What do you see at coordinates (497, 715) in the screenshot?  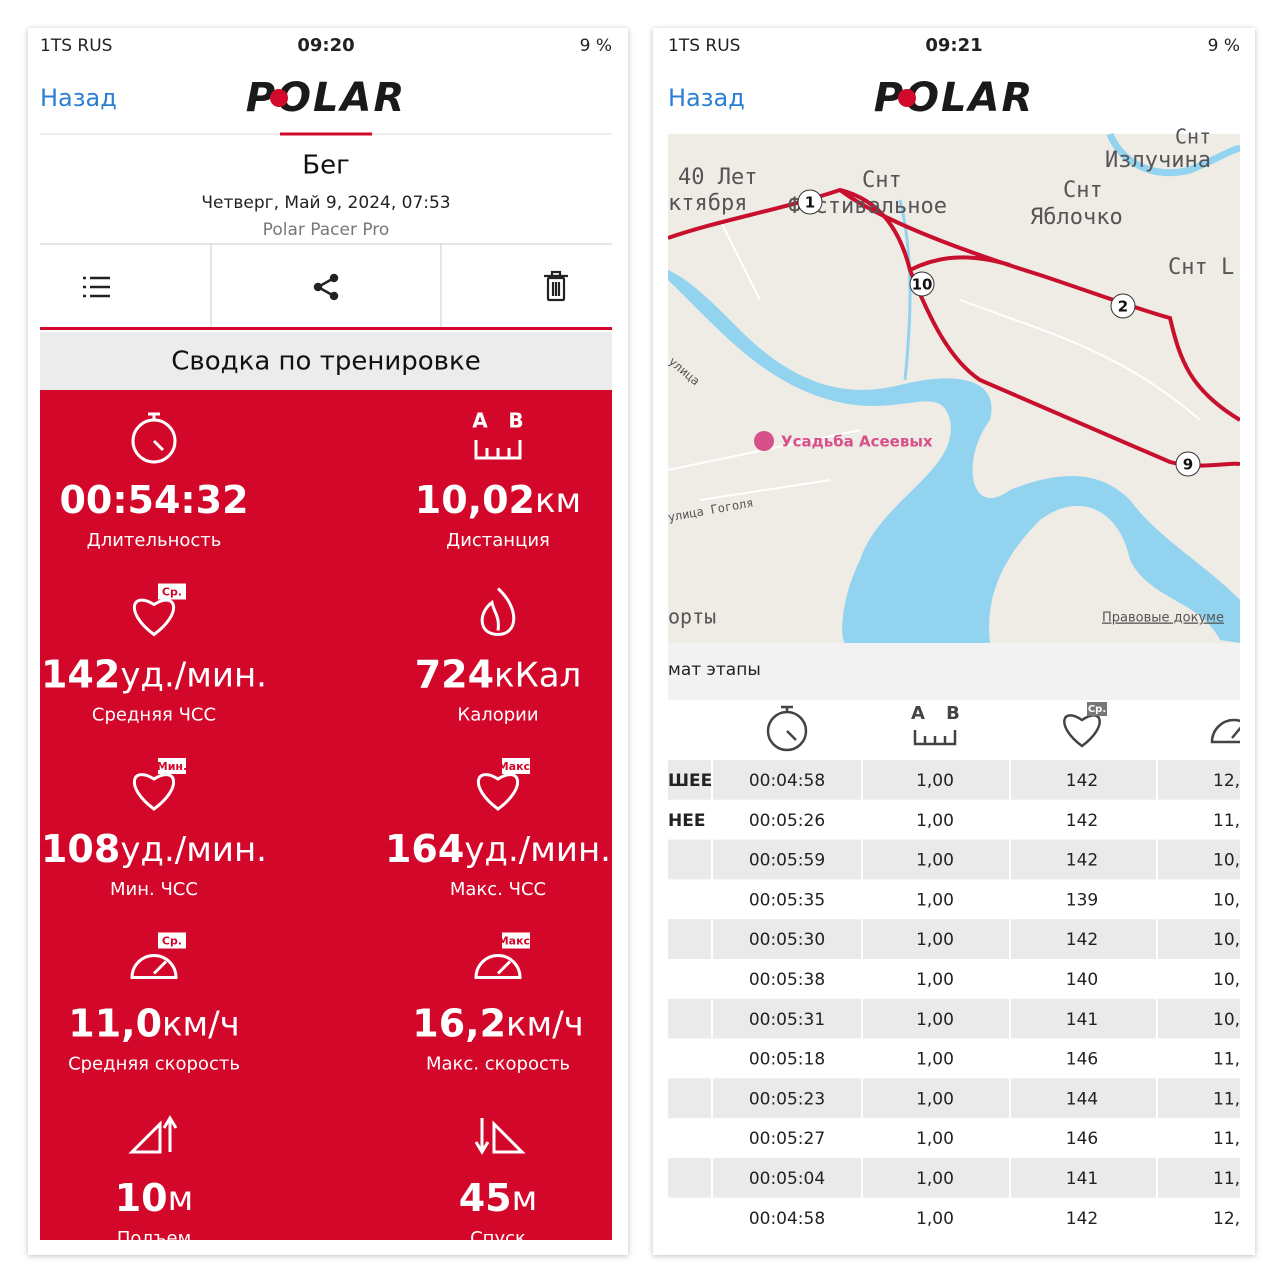 I see `metric-label: Калории` at bounding box center [497, 715].